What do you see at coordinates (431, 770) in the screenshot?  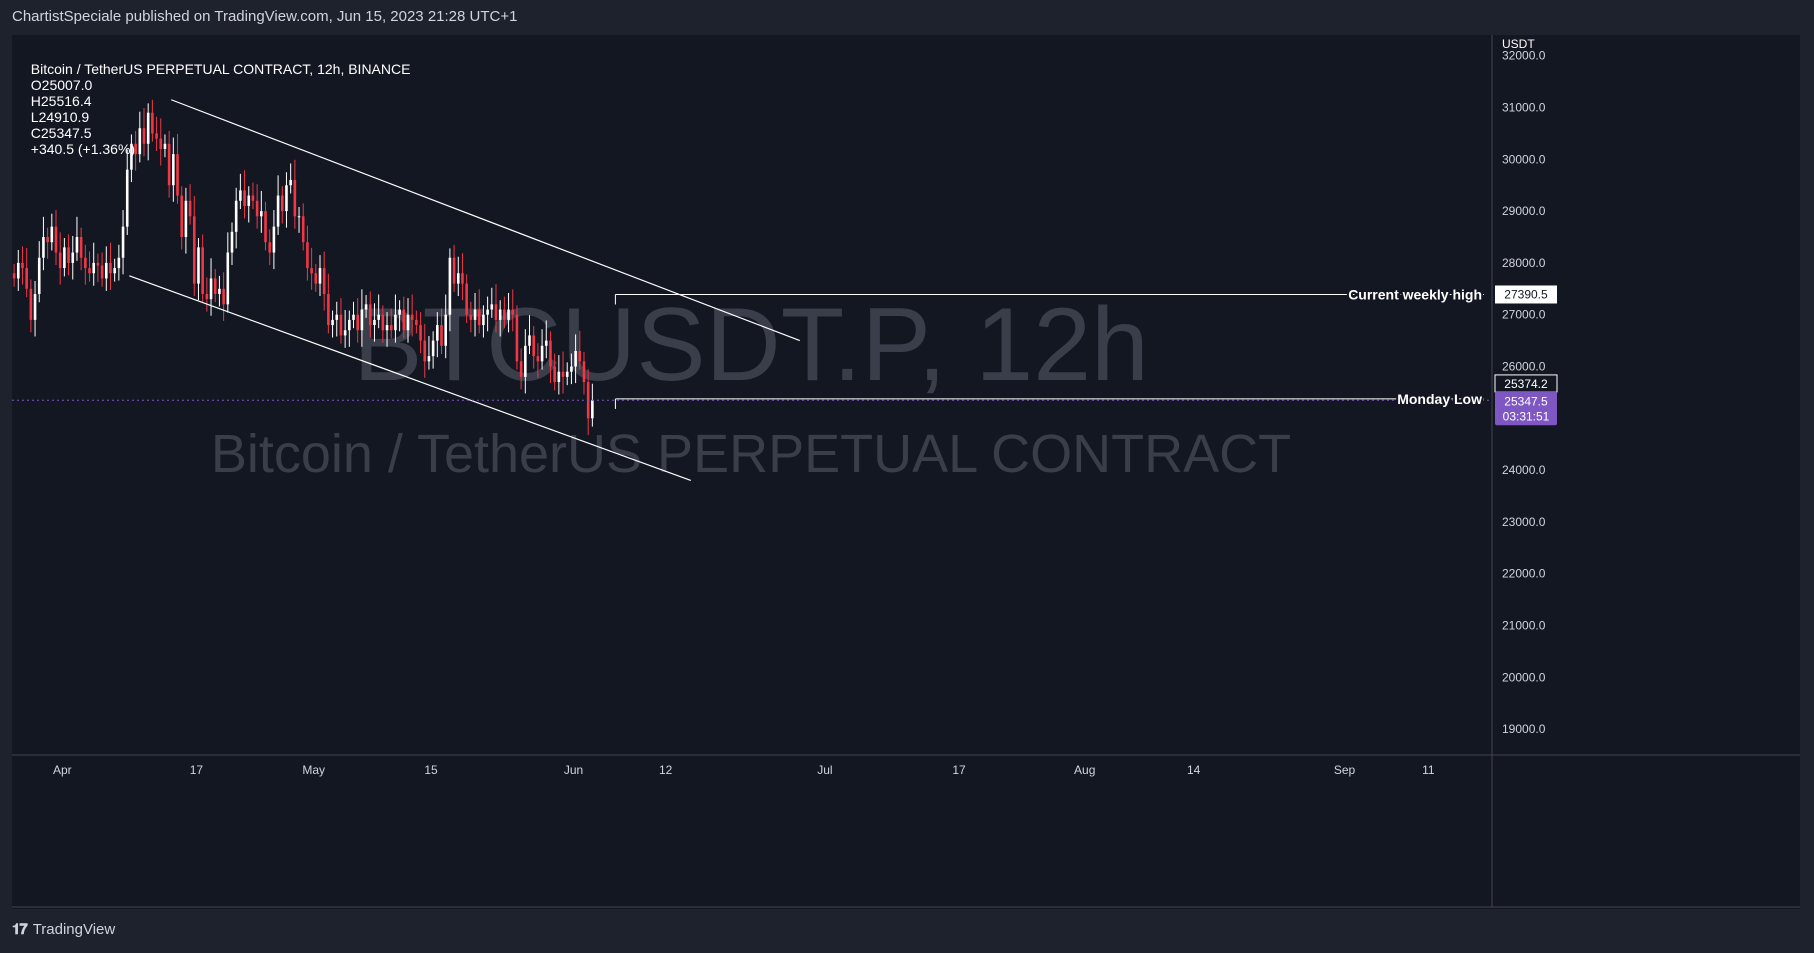 I see `time-tick-label: 15` at bounding box center [431, 770].